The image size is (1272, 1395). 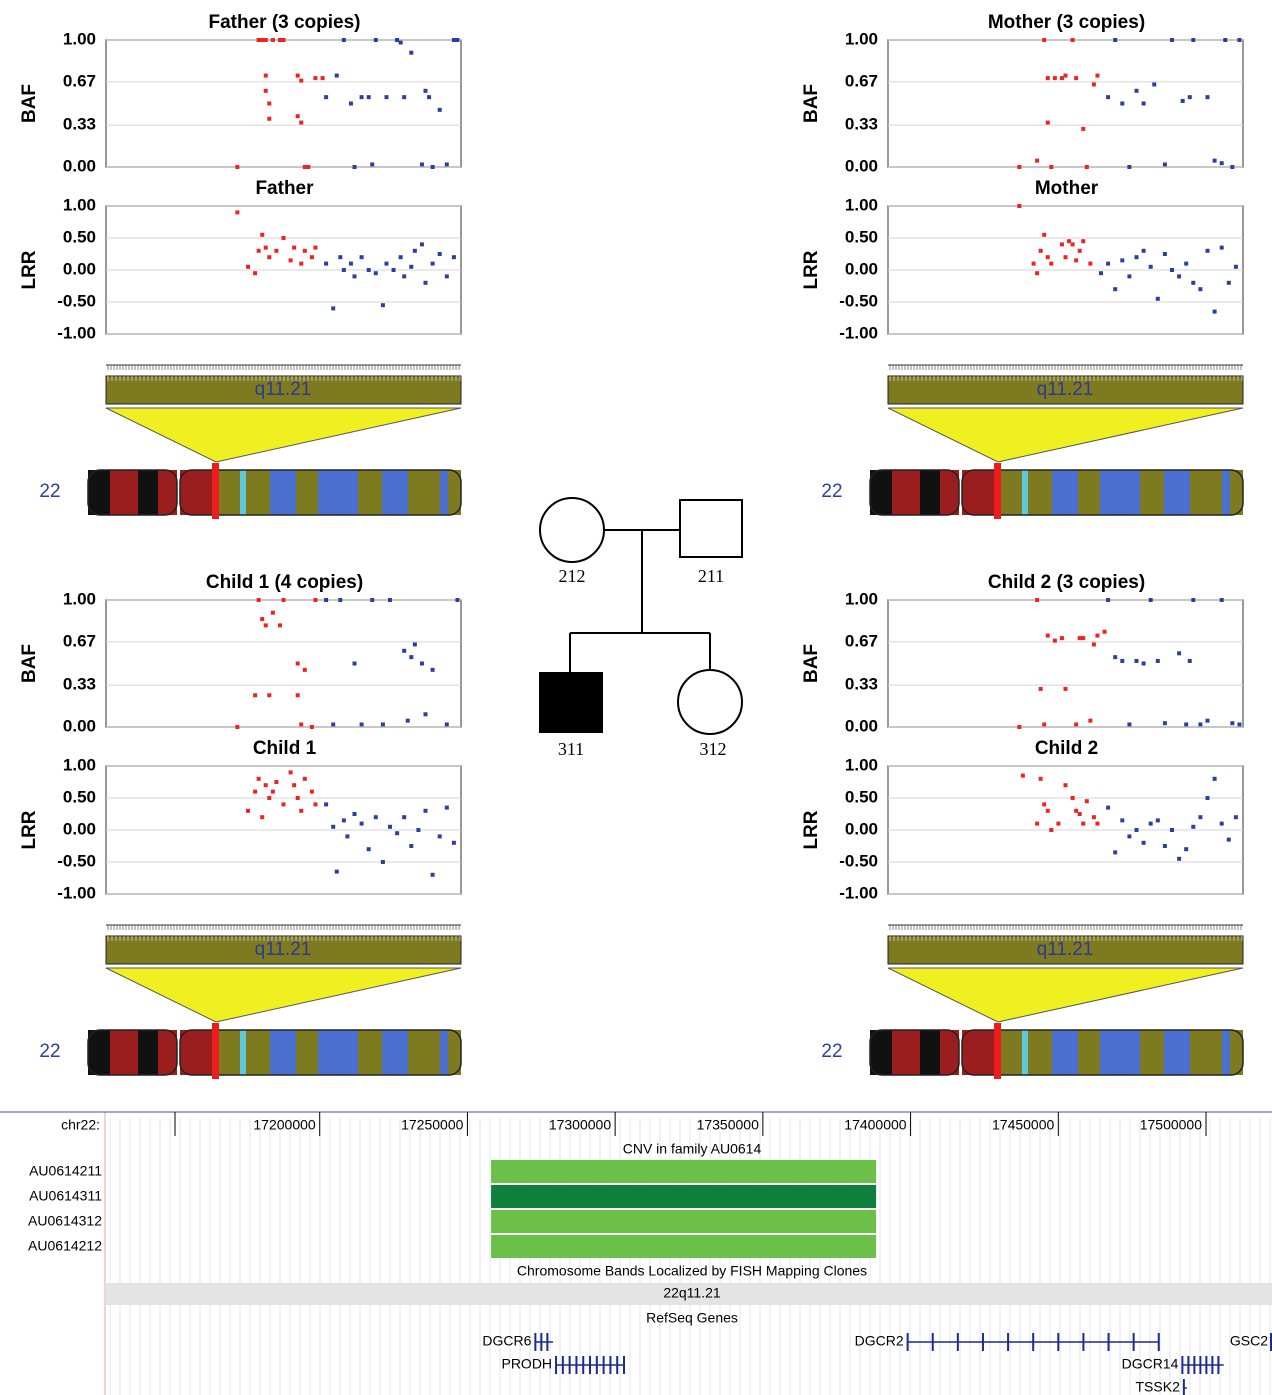 What do you see at coordinates (320, 492) in the screenshot?
I see `chromosome-outline` at bounding box center [320, 492].